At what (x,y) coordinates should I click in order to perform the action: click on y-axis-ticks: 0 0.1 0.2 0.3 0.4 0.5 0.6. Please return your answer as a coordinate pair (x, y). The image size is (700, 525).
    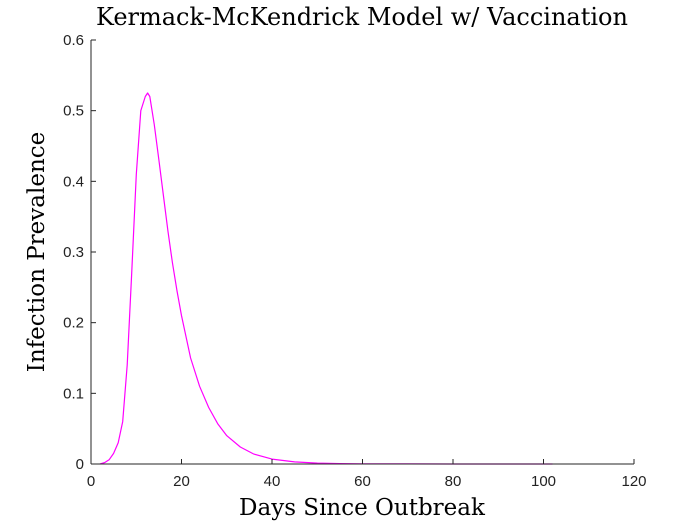
    Looking at the image, I should click on (79, 252).